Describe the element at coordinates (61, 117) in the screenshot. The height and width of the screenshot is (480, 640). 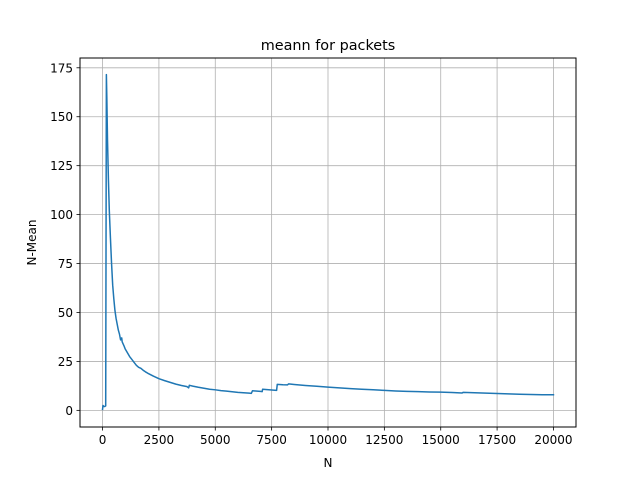
I see `y-tick-label: 150` at that location.